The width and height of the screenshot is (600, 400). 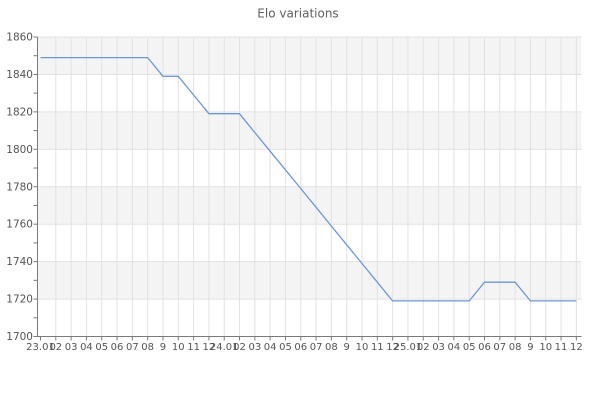 What do you see at coordinates (19, 300) in the screenshot?
I see `y-tick-label: 1720` at bounding box center [19, 300].